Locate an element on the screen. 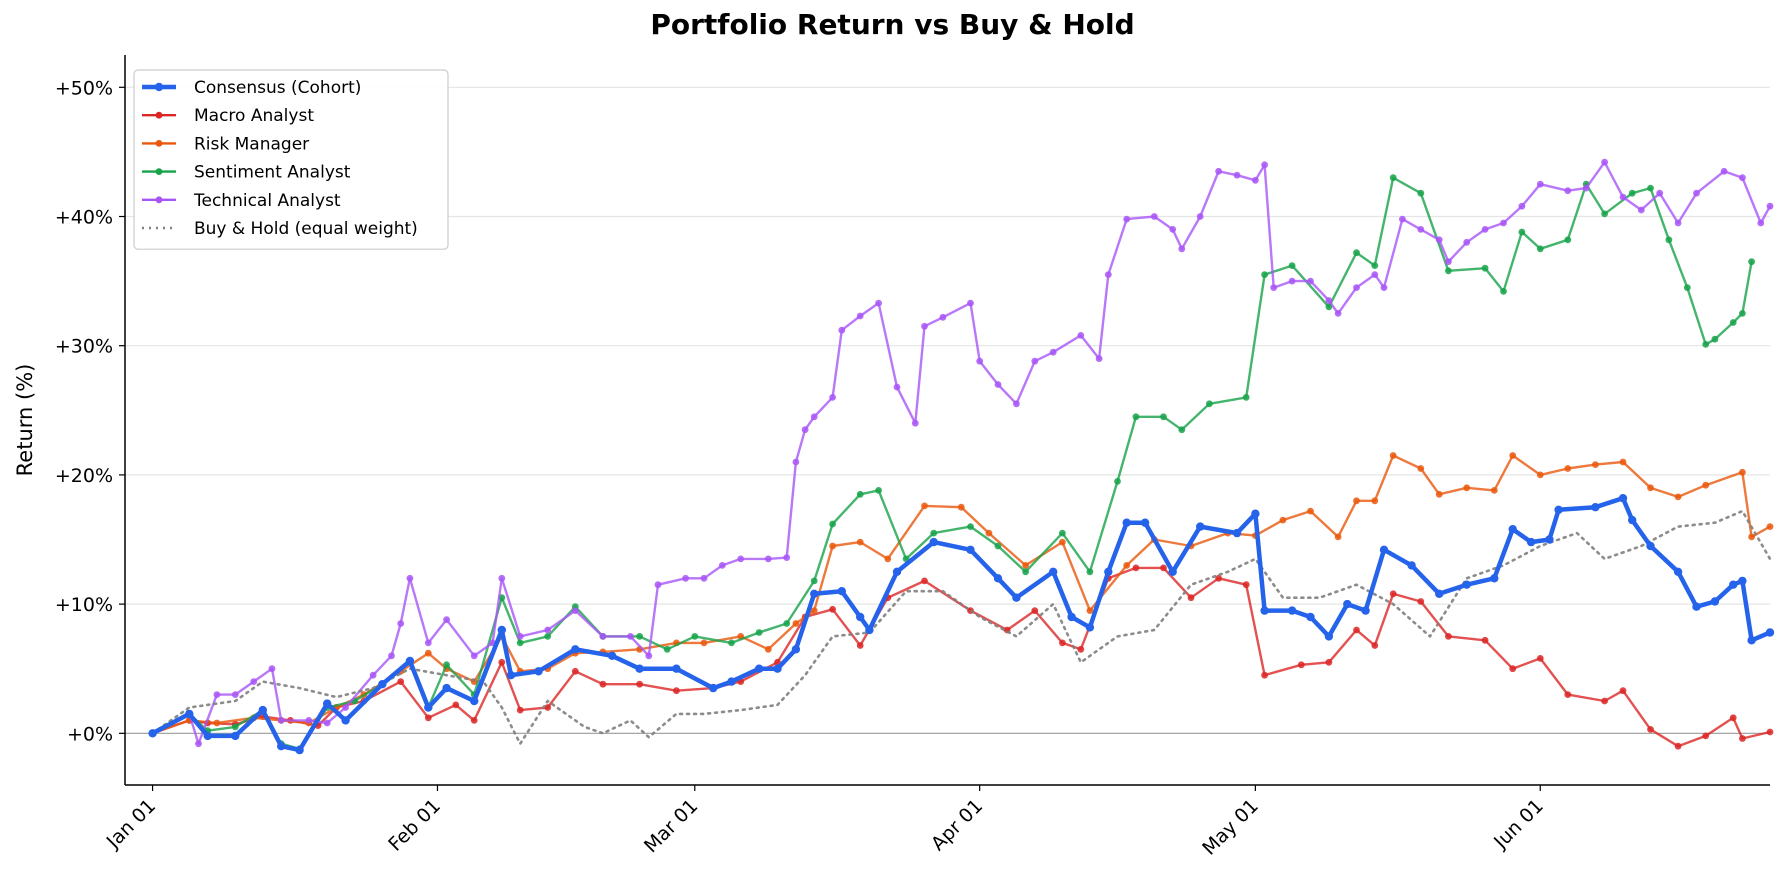  legend-item: Technical Analyst is located at coordinates (241, 201).